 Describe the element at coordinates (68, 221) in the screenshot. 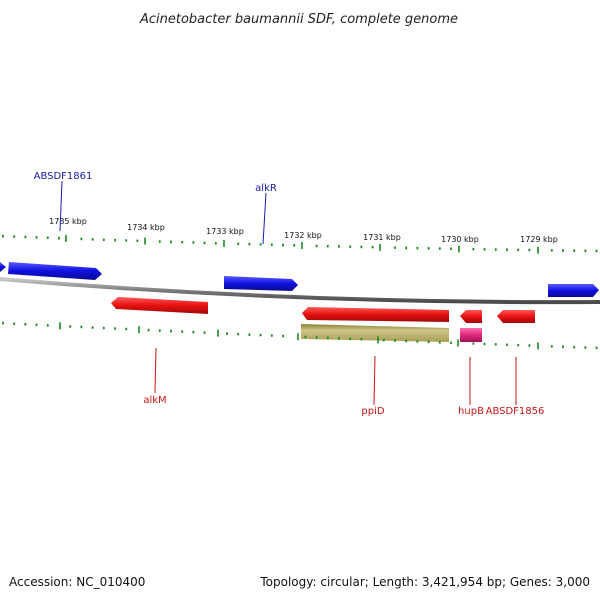

I see `tick-label-1735: 1735 kbp` at that location.